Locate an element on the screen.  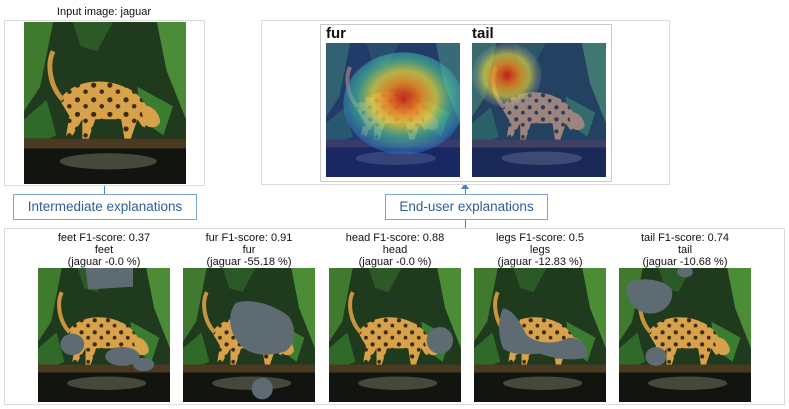
connector-end-user-to-bottom is located at coordinates (465, 191).